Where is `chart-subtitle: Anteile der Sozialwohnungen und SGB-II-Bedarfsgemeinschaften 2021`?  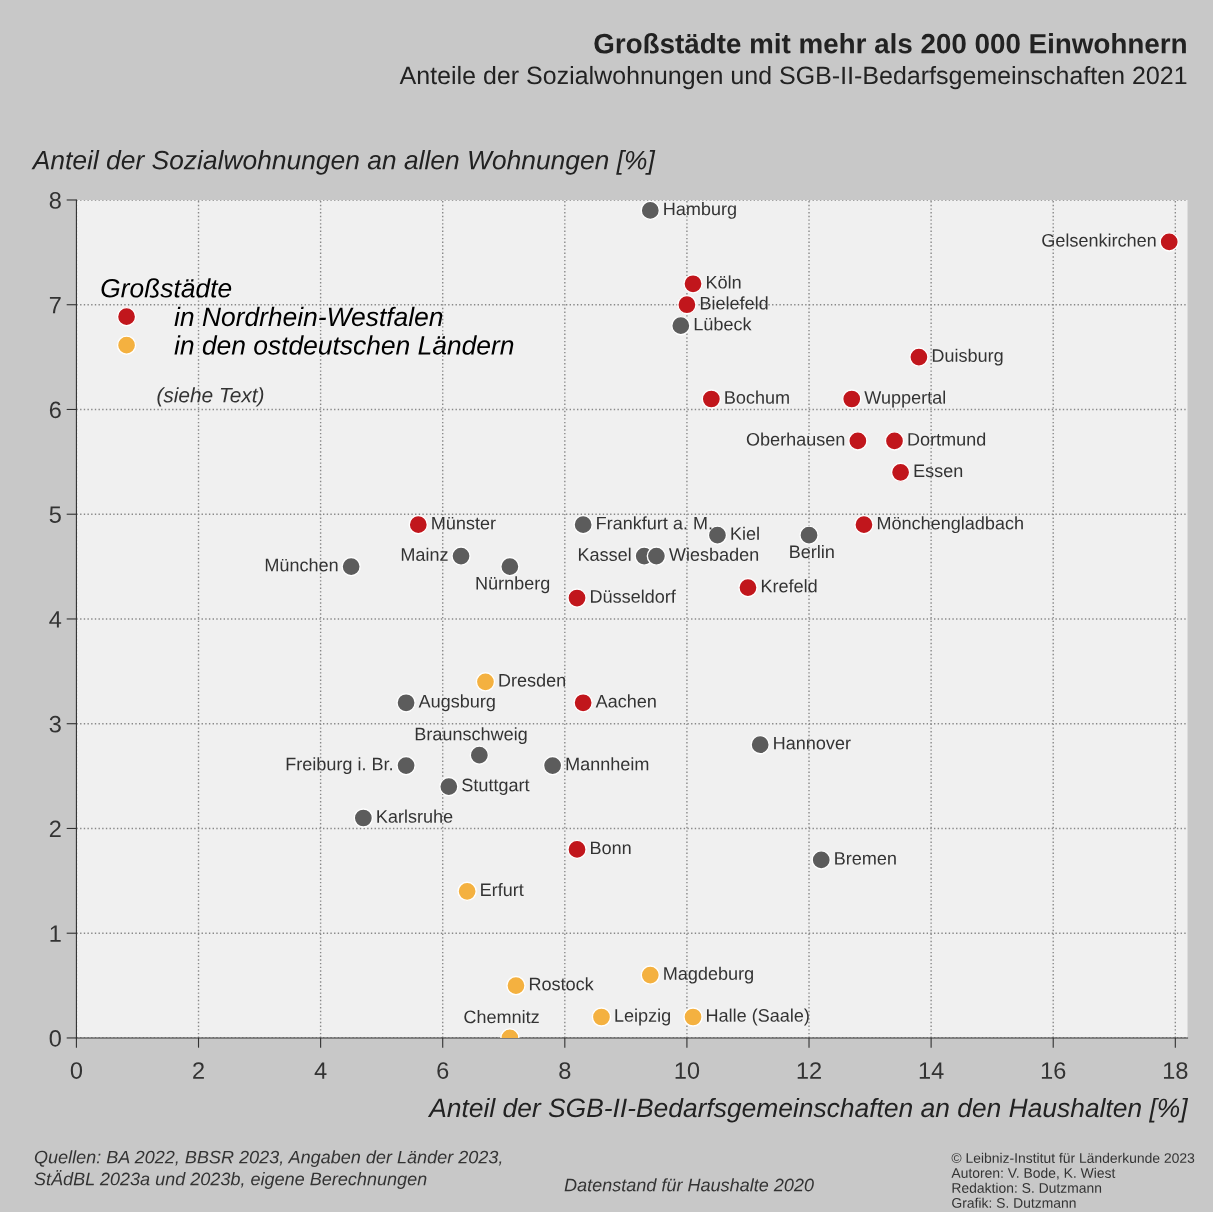
chart-subtitle: Anteile der Sozialwohnungen und SGB-II-Bedarfsgemeinschaften 2021 is located at coordinates (793, 77).